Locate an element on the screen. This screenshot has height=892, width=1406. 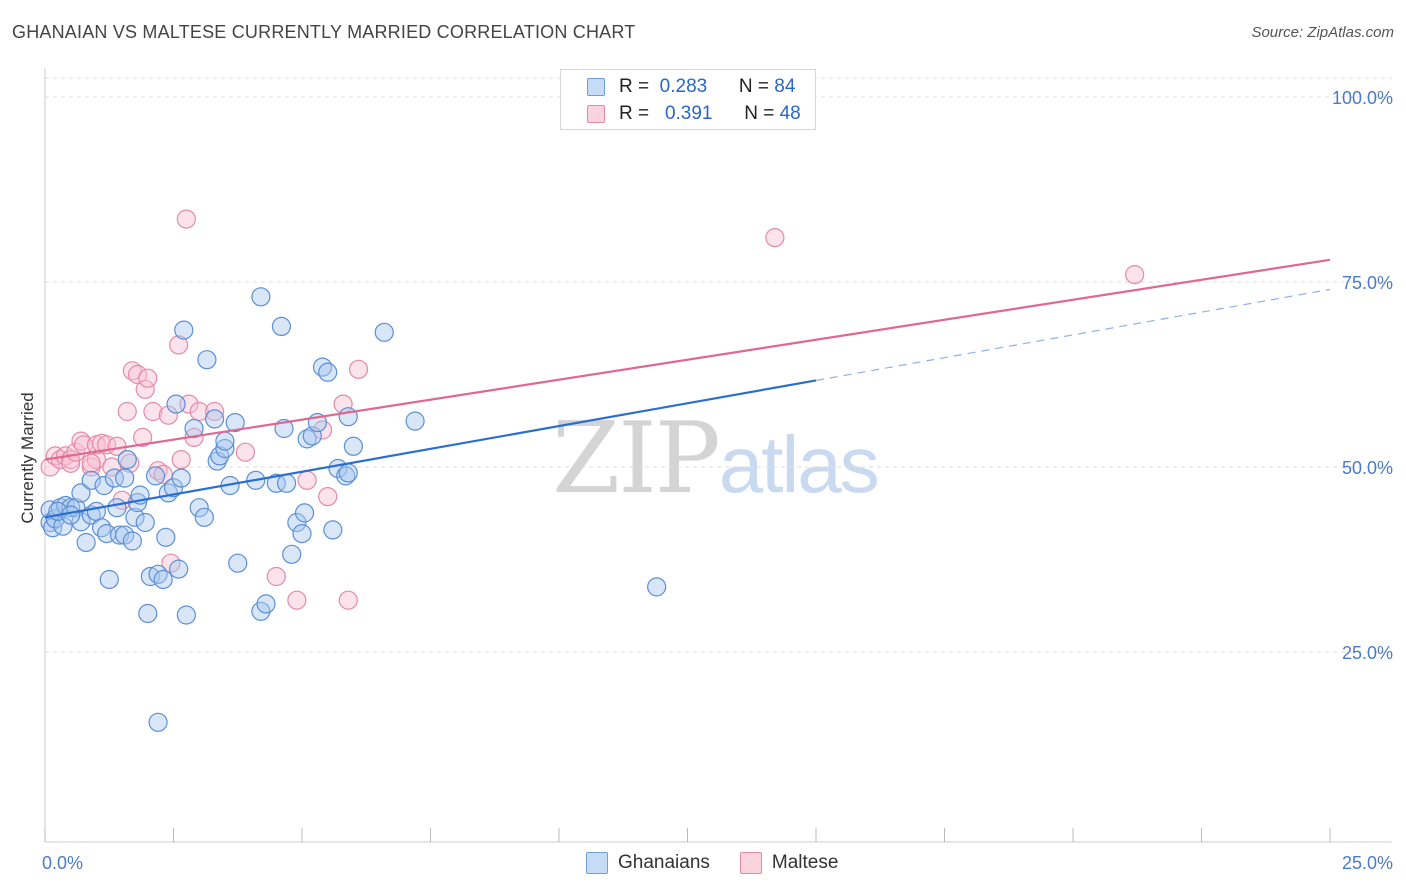
ghanaian-trend-line is located at coordinates (430, 449).